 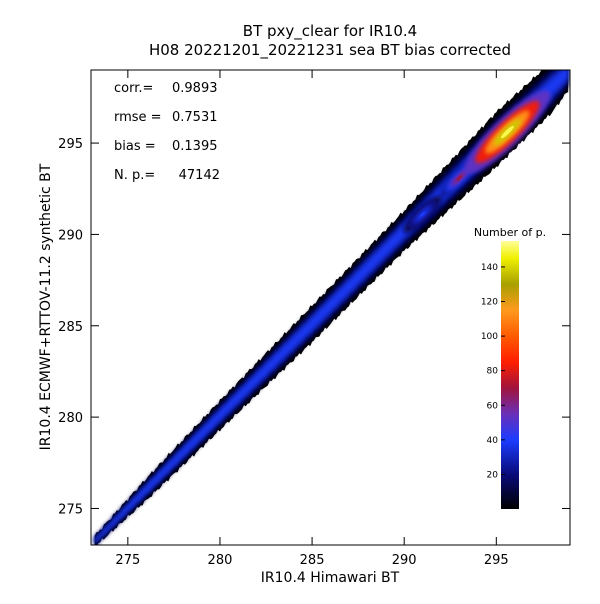 What do you see at coordinates (496, 560) in the screenshot?
I see `x-tick-label: 295` at bounding box center [496, 560].